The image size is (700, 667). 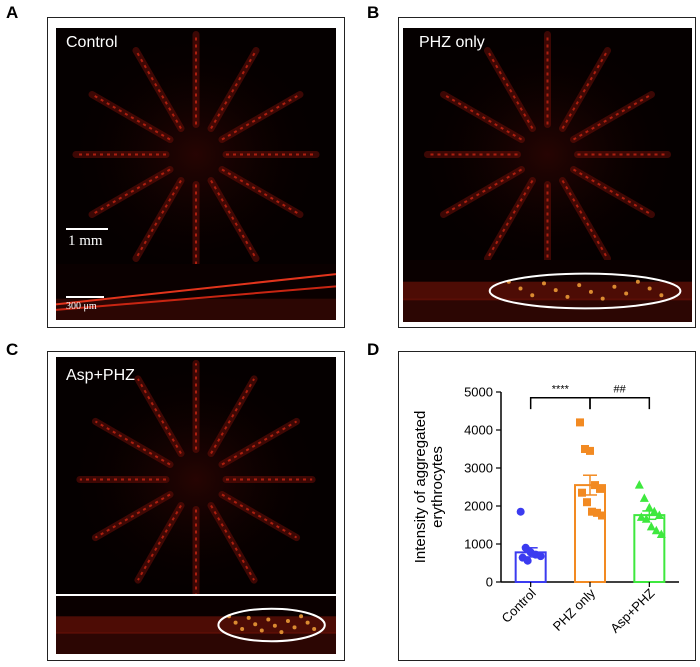 What do you see at coordinates (620, 390) in the screenshot?
I see `significance-label: ##` at bounding box center [620, 390].